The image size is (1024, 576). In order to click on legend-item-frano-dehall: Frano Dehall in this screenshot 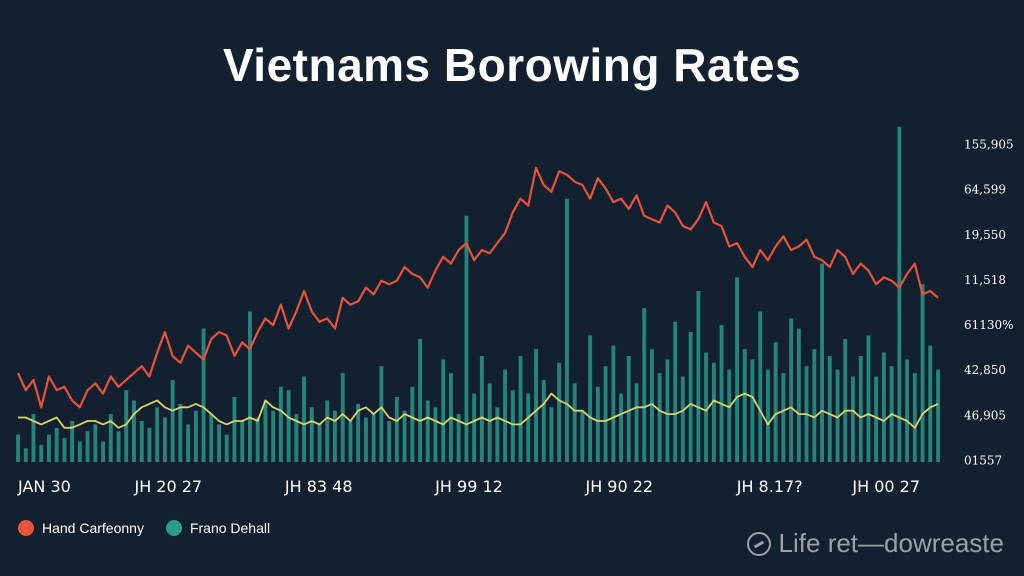, I will do `click(218, 528)`.